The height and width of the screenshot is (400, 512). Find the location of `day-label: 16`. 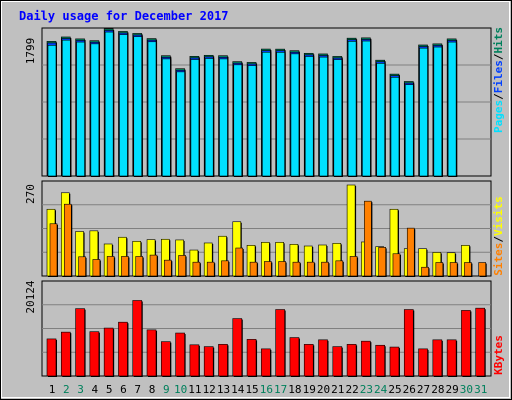

day-label: 16 is located at coordinates (266, 389).